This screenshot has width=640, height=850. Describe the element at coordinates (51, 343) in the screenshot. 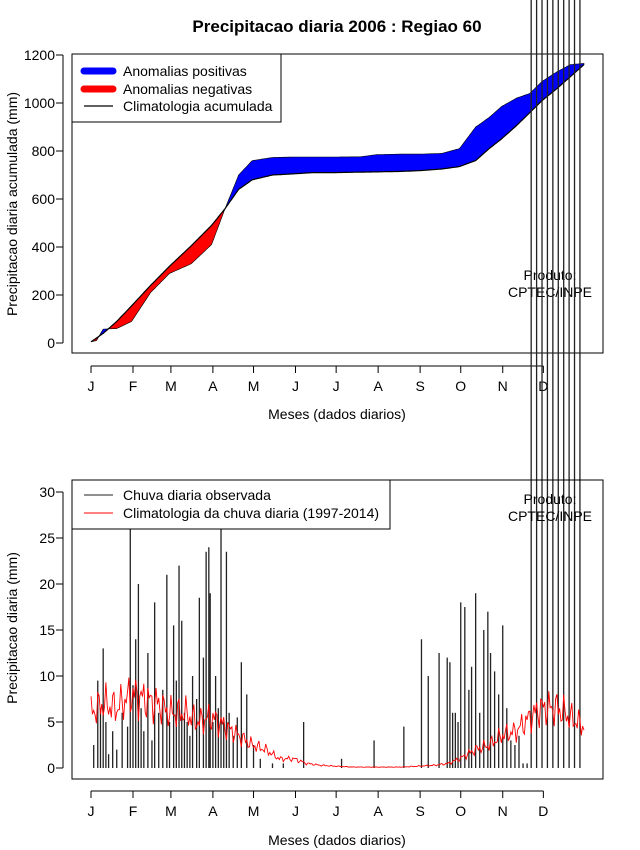

I see `top-y-tick-label: 0` at that location.